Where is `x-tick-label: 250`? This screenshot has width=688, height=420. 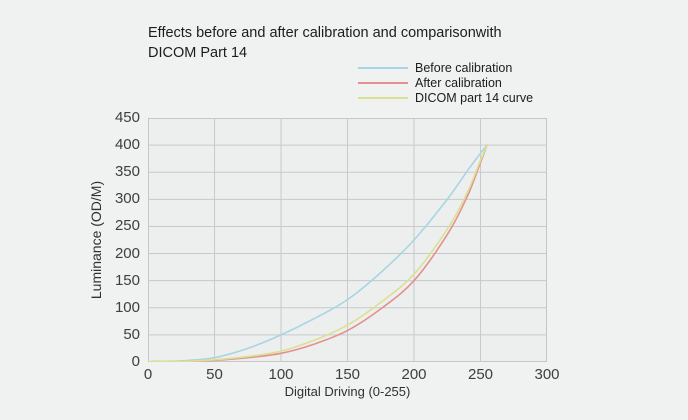 x-tick-label: 250 is located at coordinates (480, 374).